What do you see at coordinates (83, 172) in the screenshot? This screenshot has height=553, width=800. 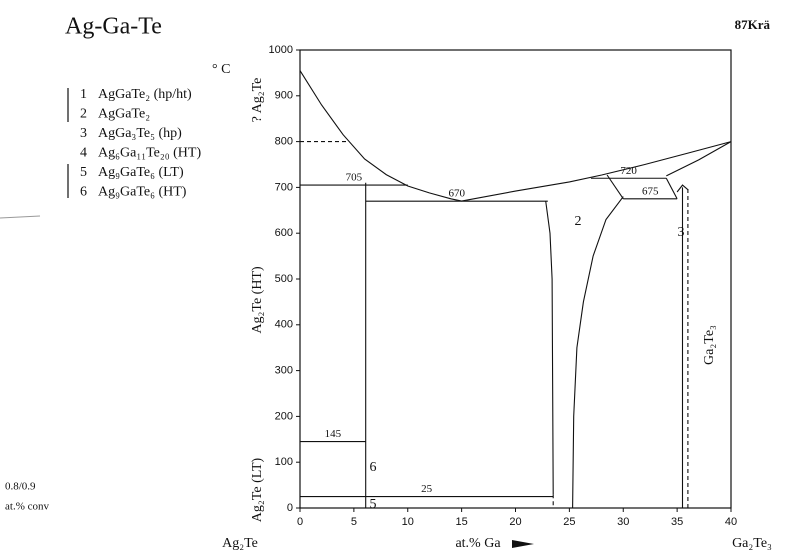 I see `legend-number: 5` at bounding box center [83, 172].